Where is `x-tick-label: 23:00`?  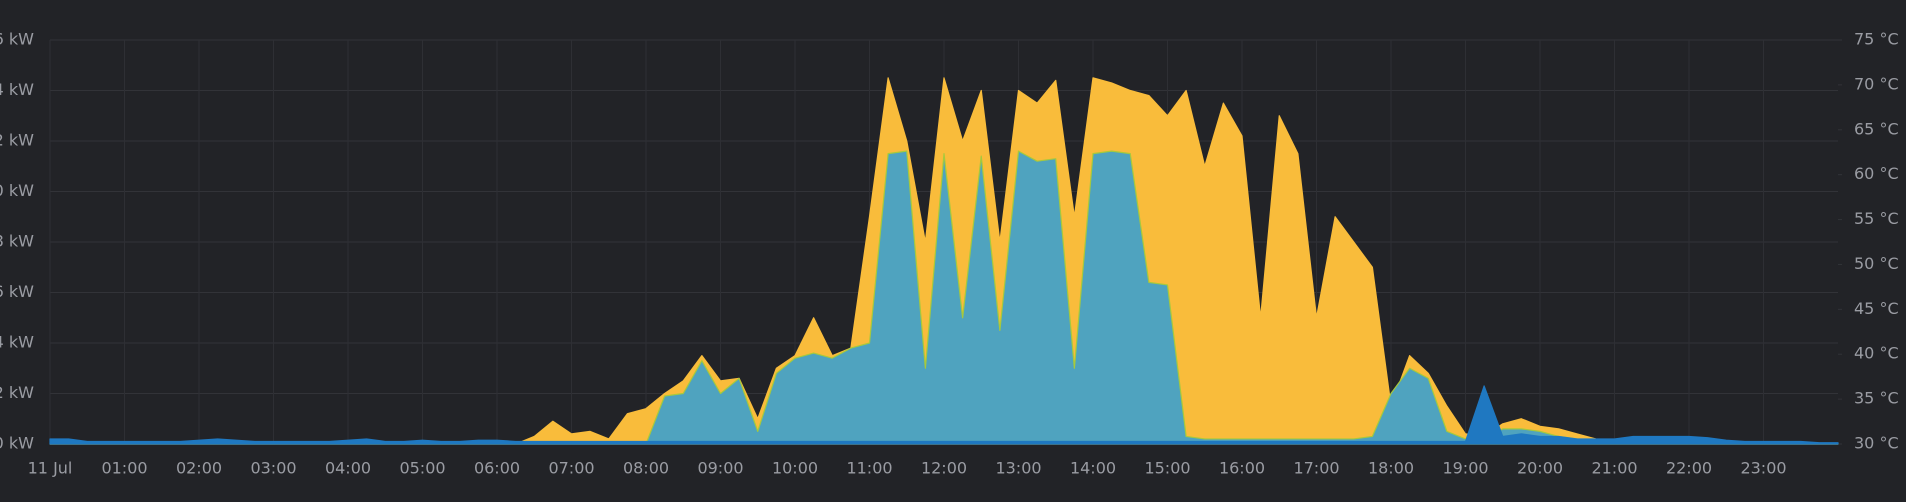
x-tick-label: 23:00 is located at coordinates (1763, 468).